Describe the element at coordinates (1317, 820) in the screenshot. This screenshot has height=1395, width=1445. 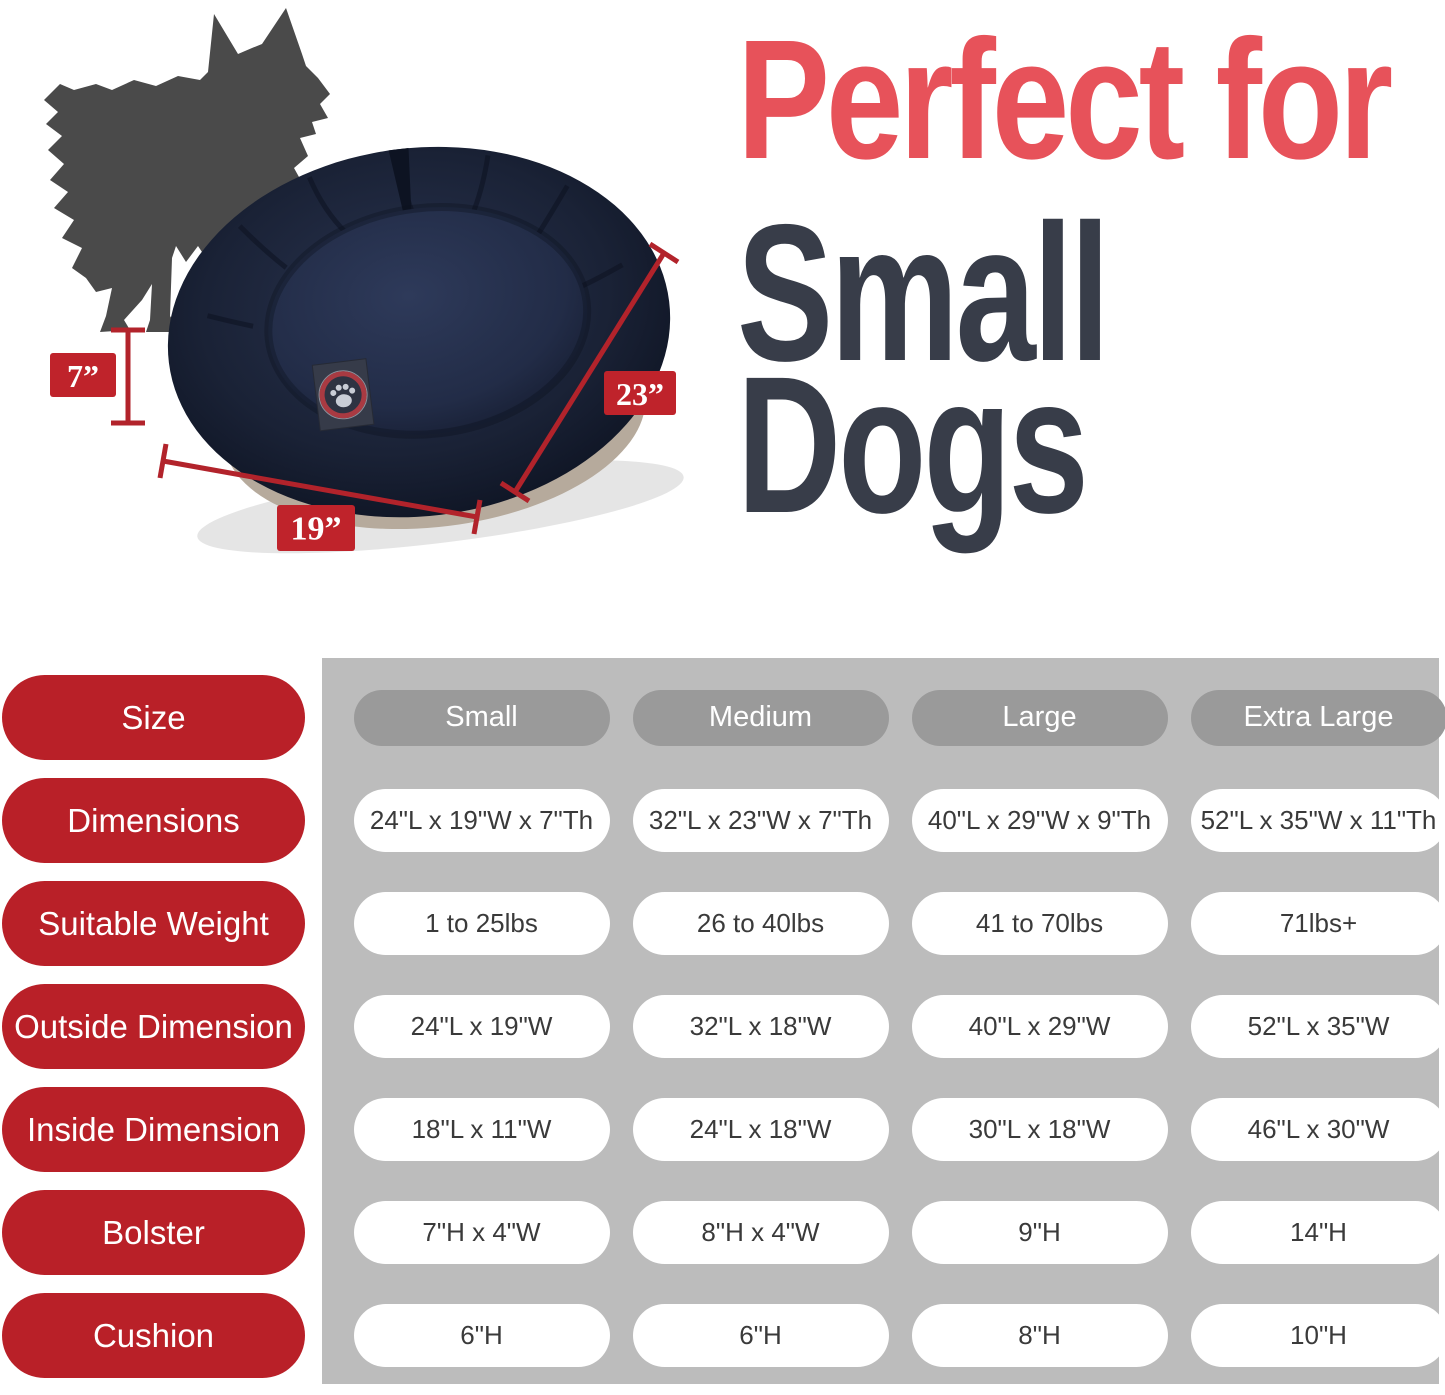
I see `cell-dimensions-extra-large: 52"L x 35"W x 11"Th` at that location.